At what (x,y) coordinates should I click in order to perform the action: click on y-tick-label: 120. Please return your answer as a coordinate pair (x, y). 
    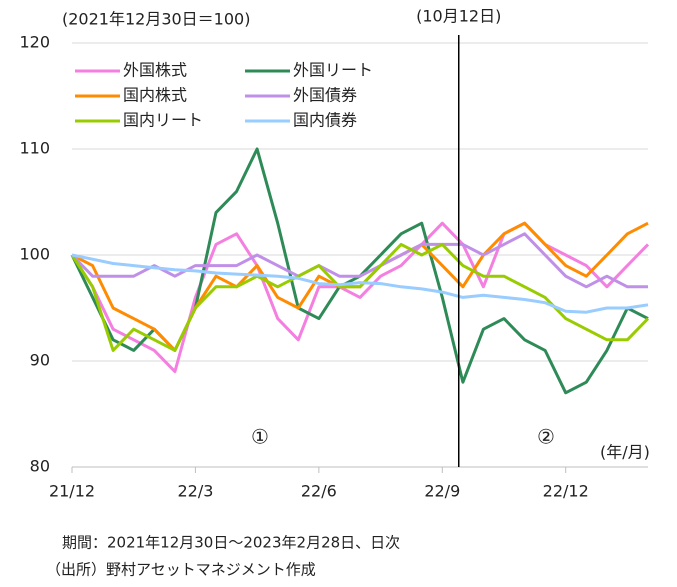
    Looking at the image, I should click on (34, 42).